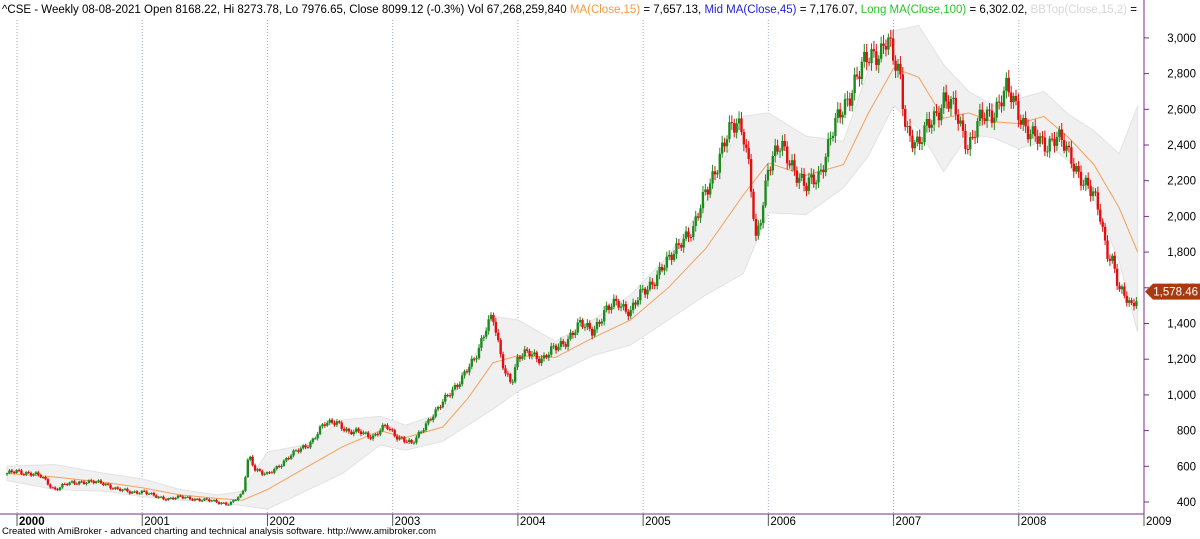 The width and height of the screenshot is (1200, 539). Describe the element at coordinates (282, 522) in the screenshot. I see `x-tick-label: 2002` at that location.